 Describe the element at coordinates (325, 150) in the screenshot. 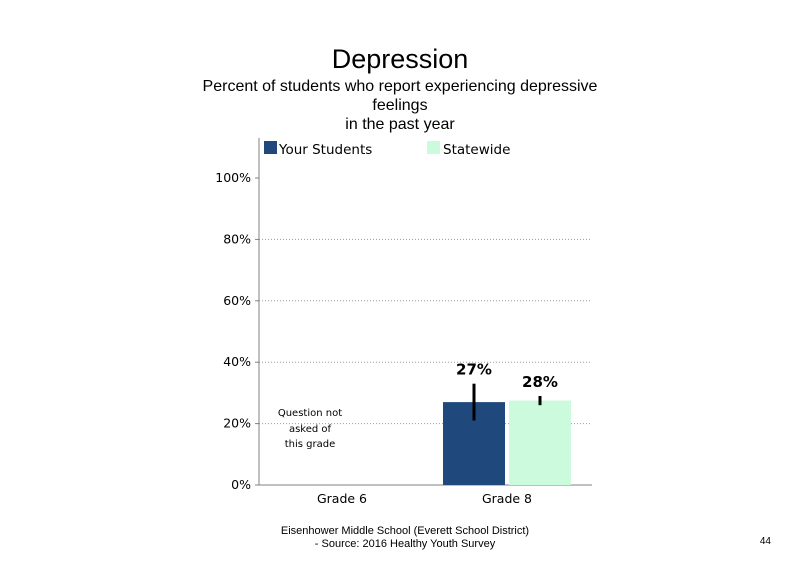

I see `legend-label-your-students: Your Students` at that location.